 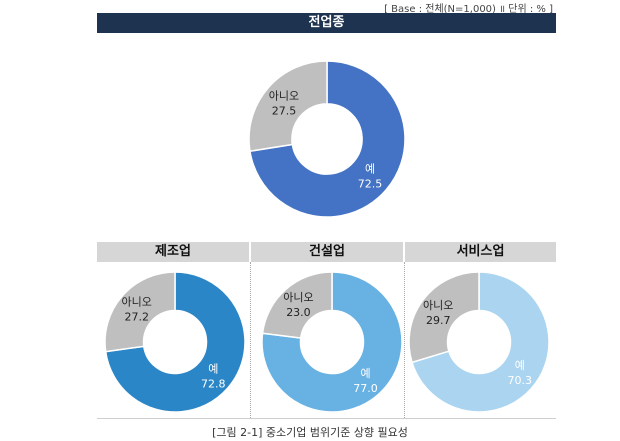 I want to click on slice-value-yes: 77.0, so click(x=365, y=388).